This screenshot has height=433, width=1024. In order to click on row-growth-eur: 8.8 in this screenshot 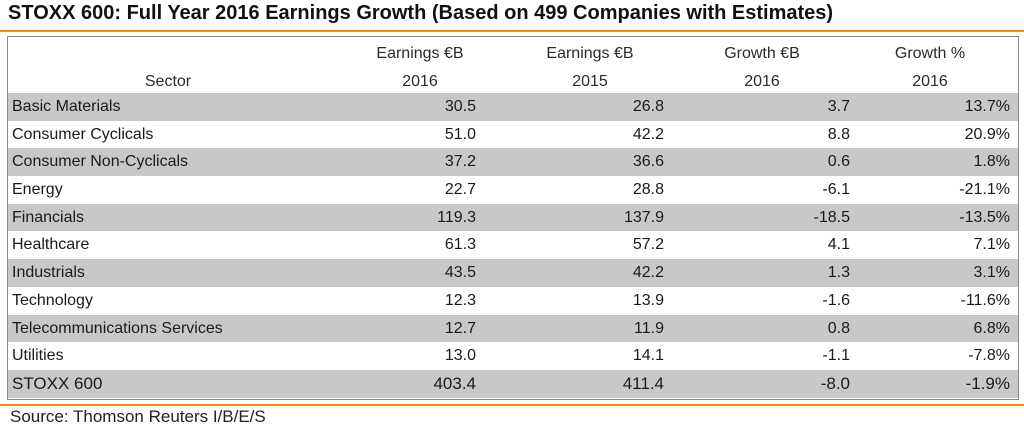, I will do `click(838, 134)`.